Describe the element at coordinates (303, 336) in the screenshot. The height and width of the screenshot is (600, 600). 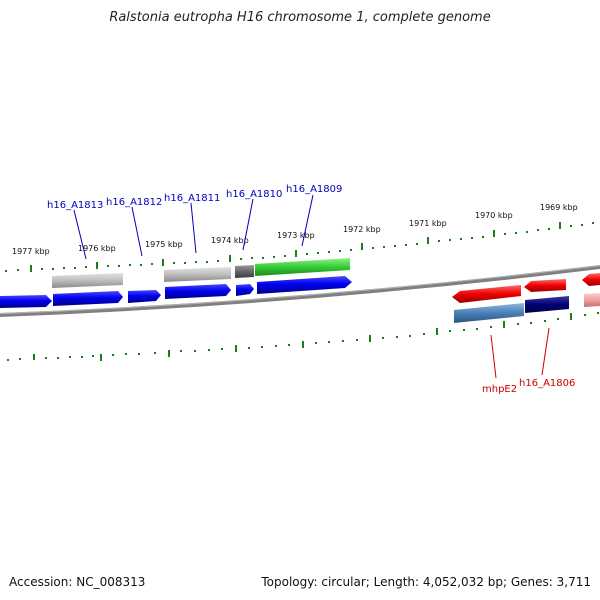
I see `inner-ticks` at that location.